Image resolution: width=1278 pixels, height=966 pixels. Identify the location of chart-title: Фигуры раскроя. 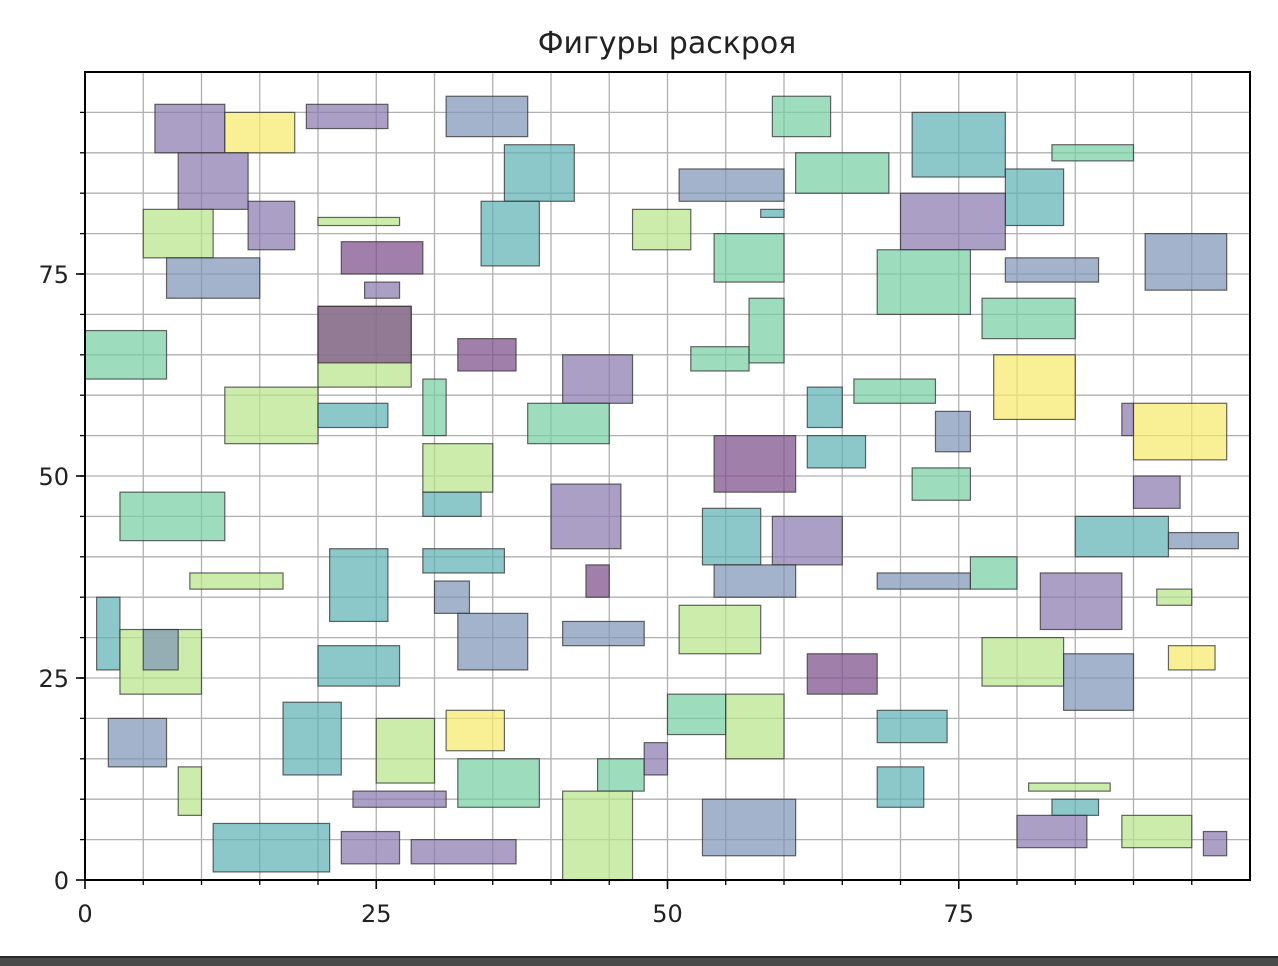
(667, 43).